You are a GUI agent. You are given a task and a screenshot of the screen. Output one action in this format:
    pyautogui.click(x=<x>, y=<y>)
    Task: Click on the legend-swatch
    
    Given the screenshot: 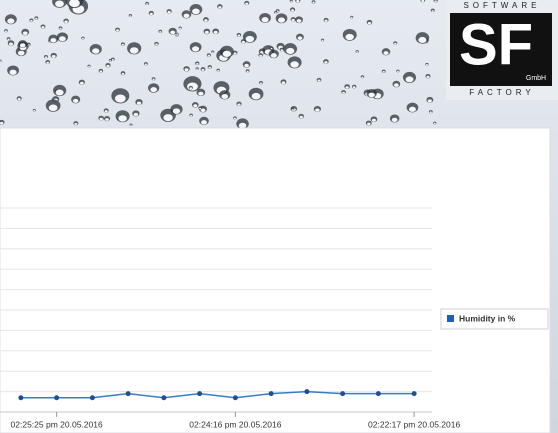 What is the action you would take?
    pyautogui.click(x=450, y=318)
    